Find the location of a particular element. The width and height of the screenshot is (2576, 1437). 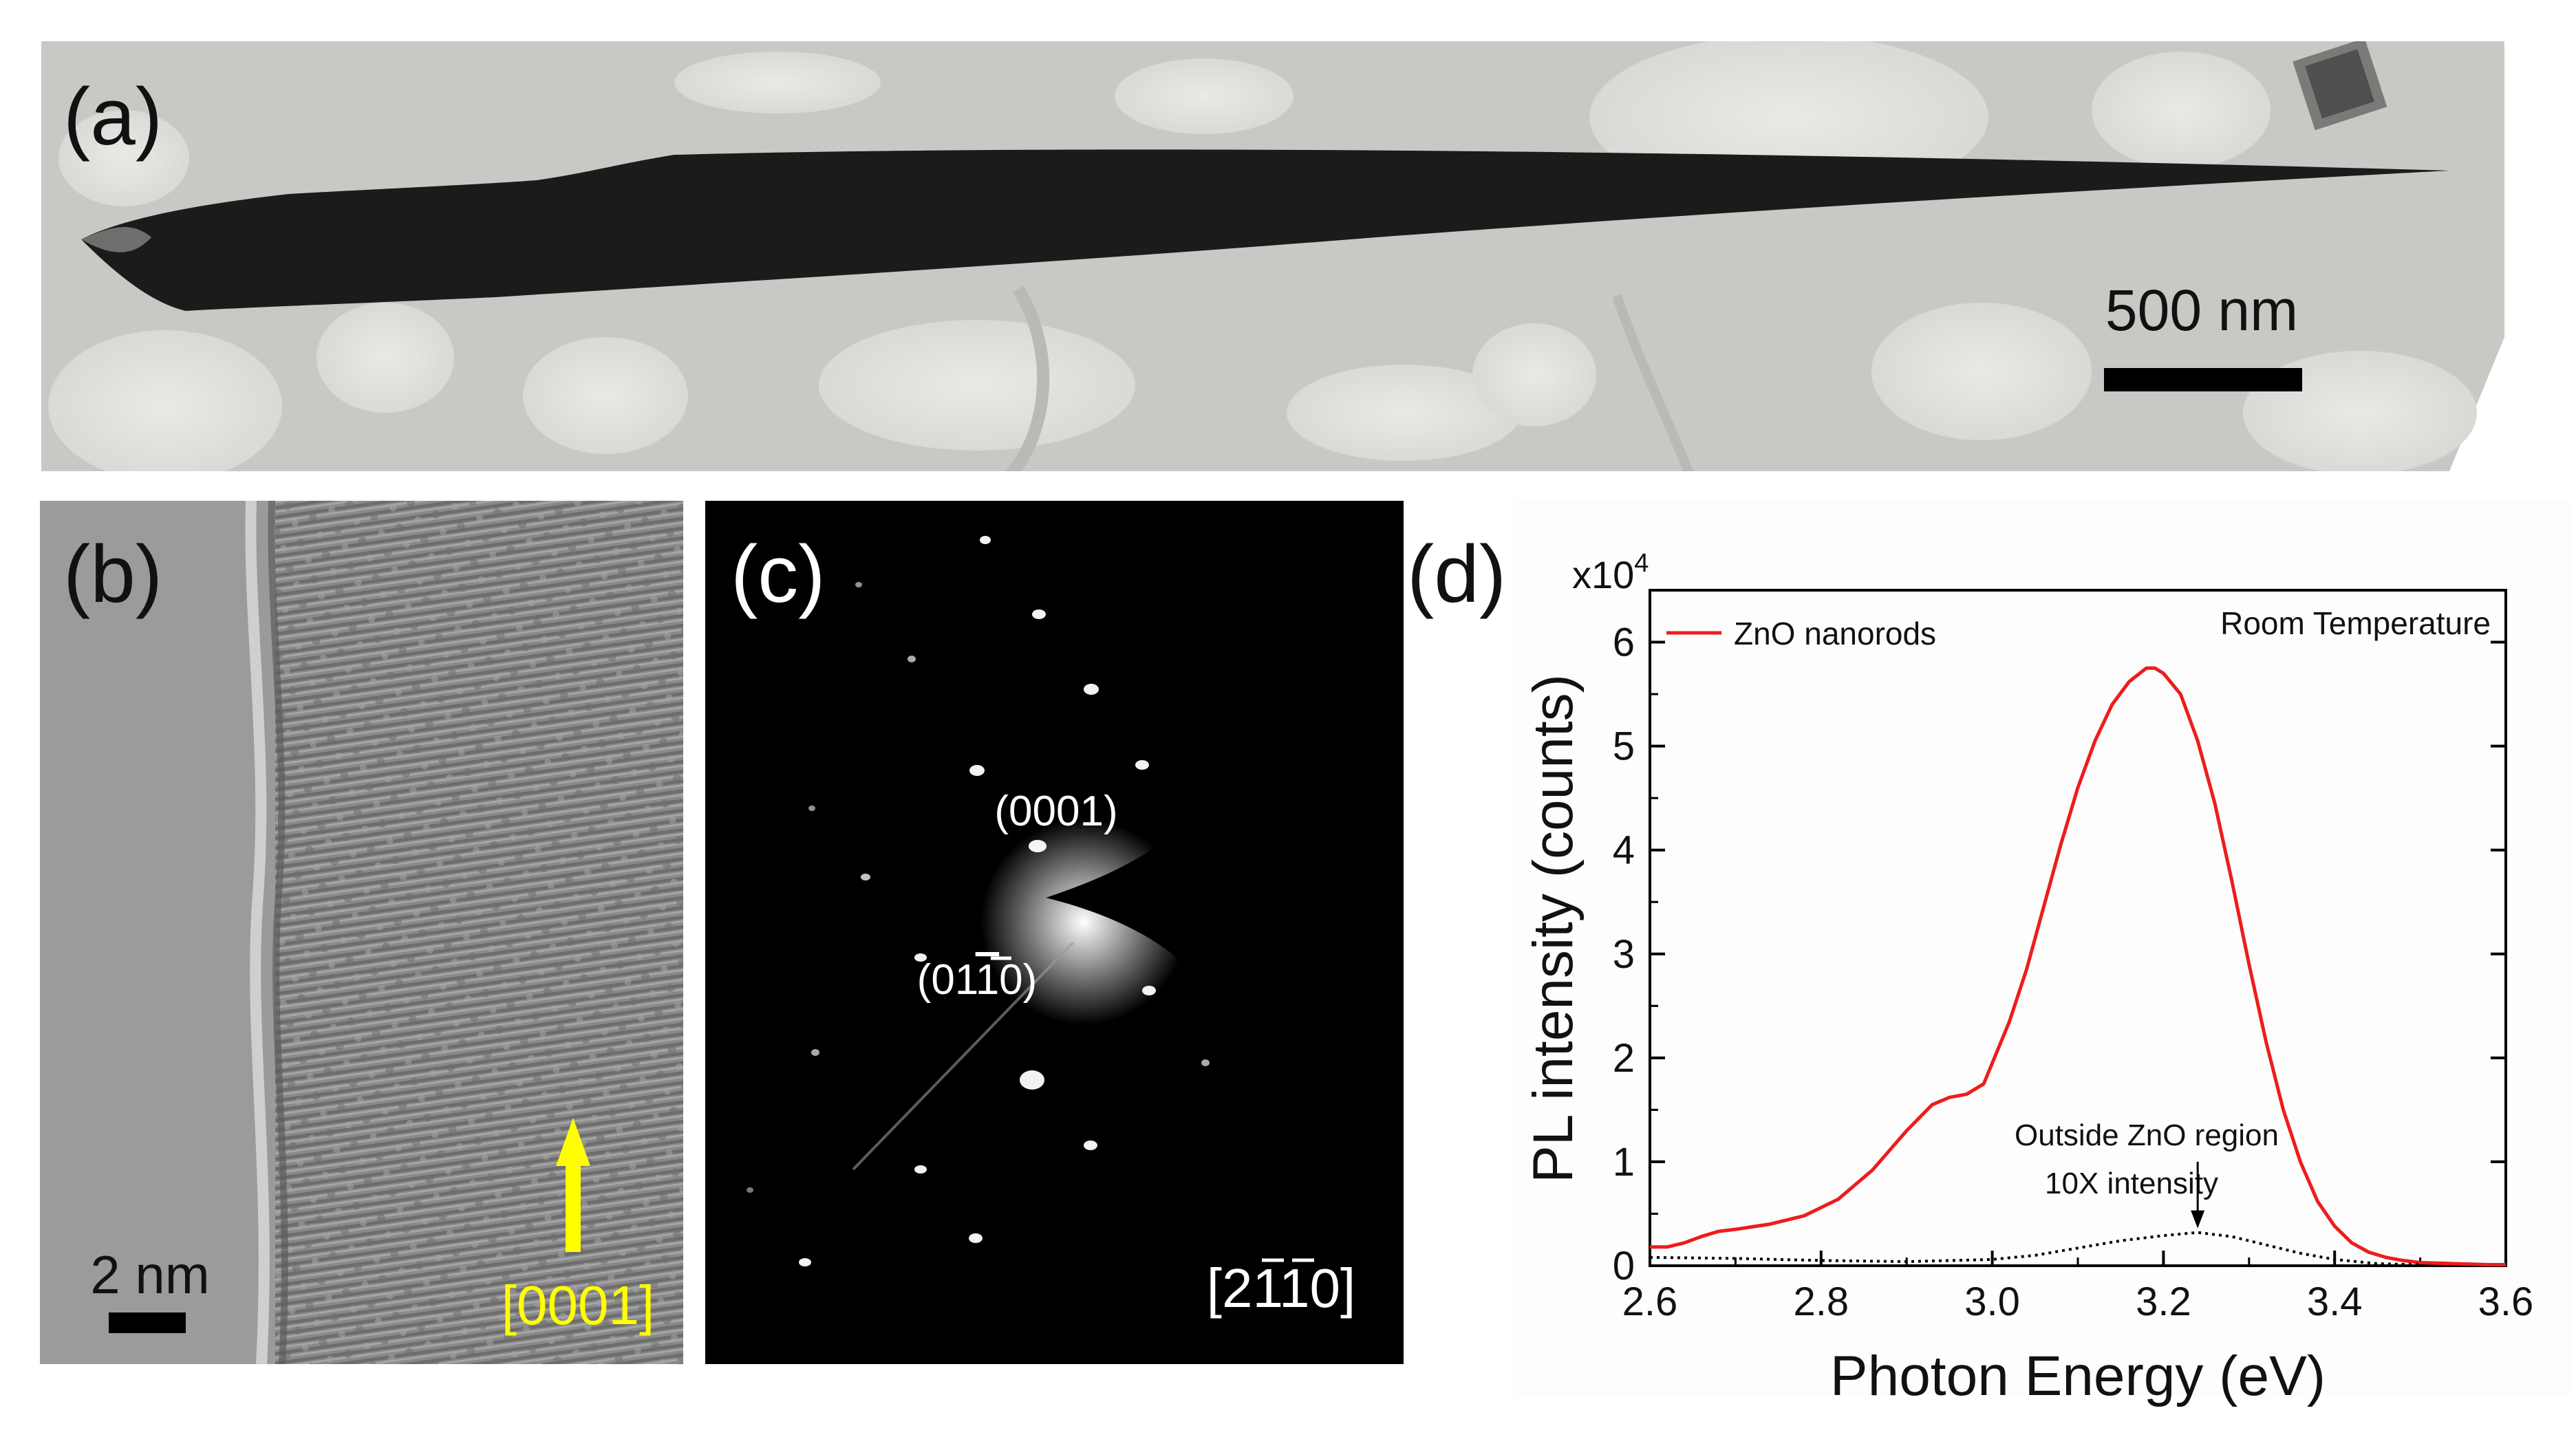

intensity-arrow is located at coordinates (2198, 1195).